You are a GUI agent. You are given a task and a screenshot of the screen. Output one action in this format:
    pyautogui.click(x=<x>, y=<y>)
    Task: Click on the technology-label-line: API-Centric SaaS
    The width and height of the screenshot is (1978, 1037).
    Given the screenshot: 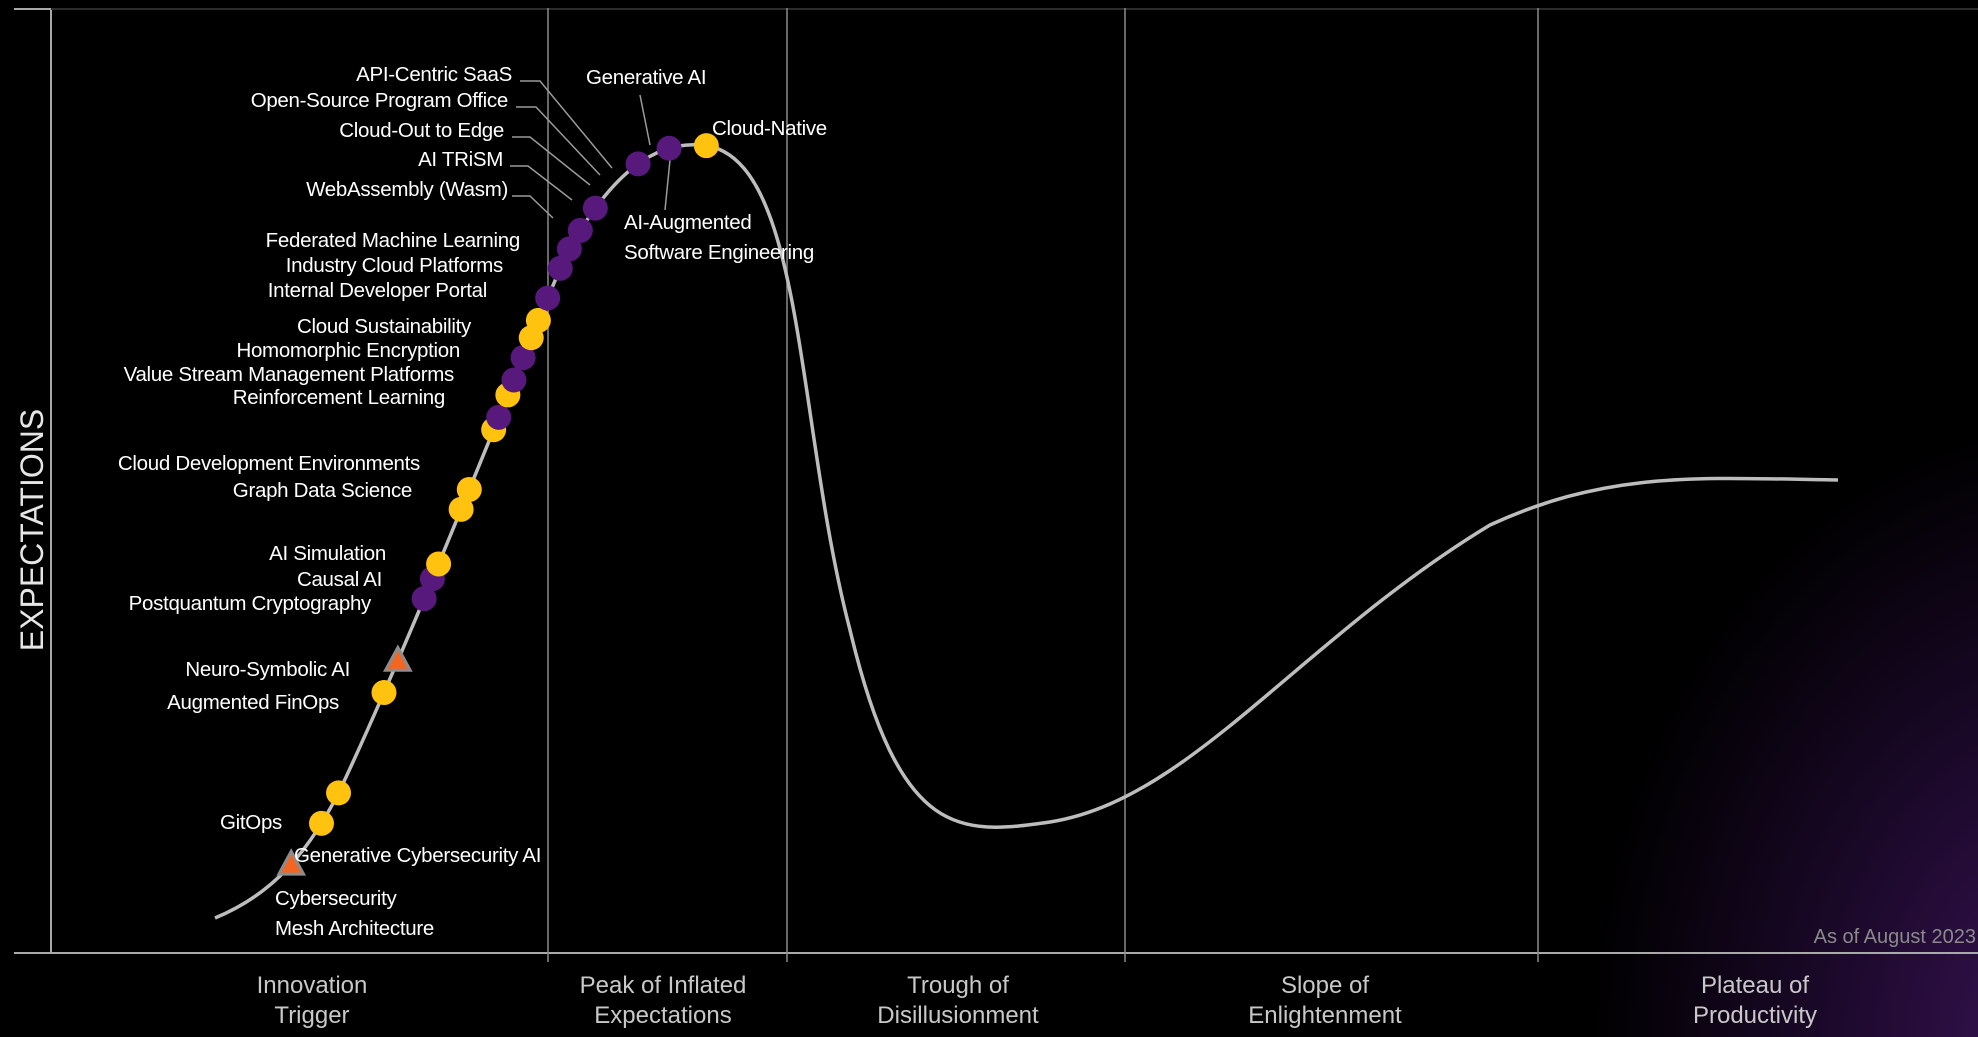 What is the action you would take?
    pyautogui.click(x=434, y=74)
    